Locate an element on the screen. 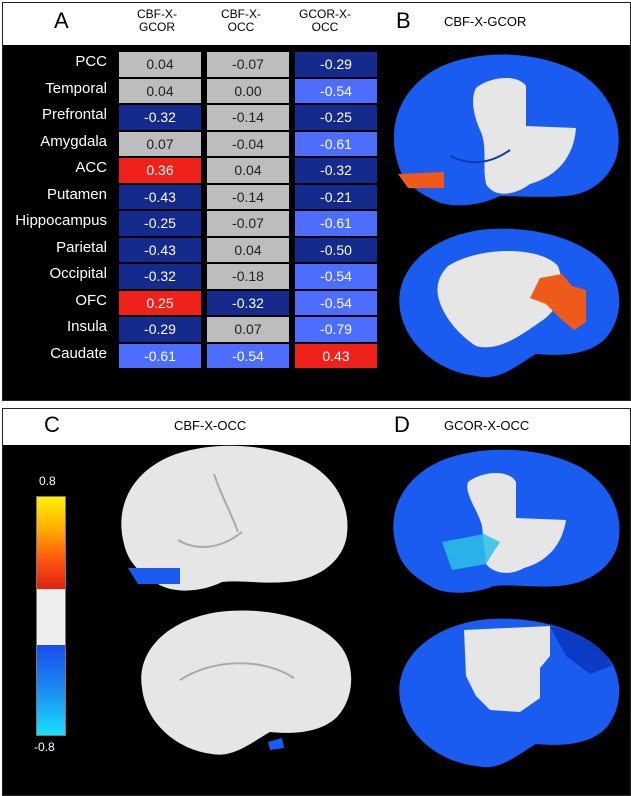  brain-d-medial-gray is located at coordinates (507, 669).